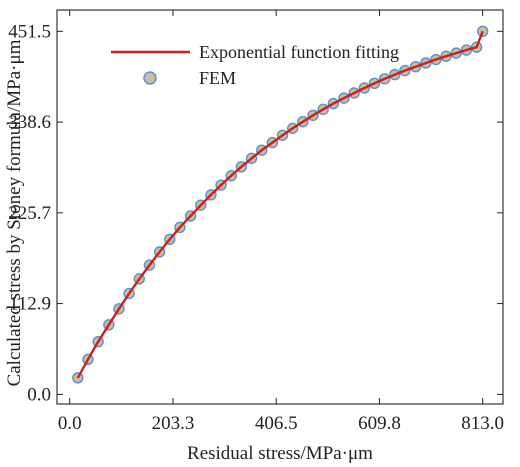 The width and height of the screenshot is (520, 467). Describe the element at coordinates (255, 65) in the screenshot. I see `legend: Exponential function fitting FEM` at that location.